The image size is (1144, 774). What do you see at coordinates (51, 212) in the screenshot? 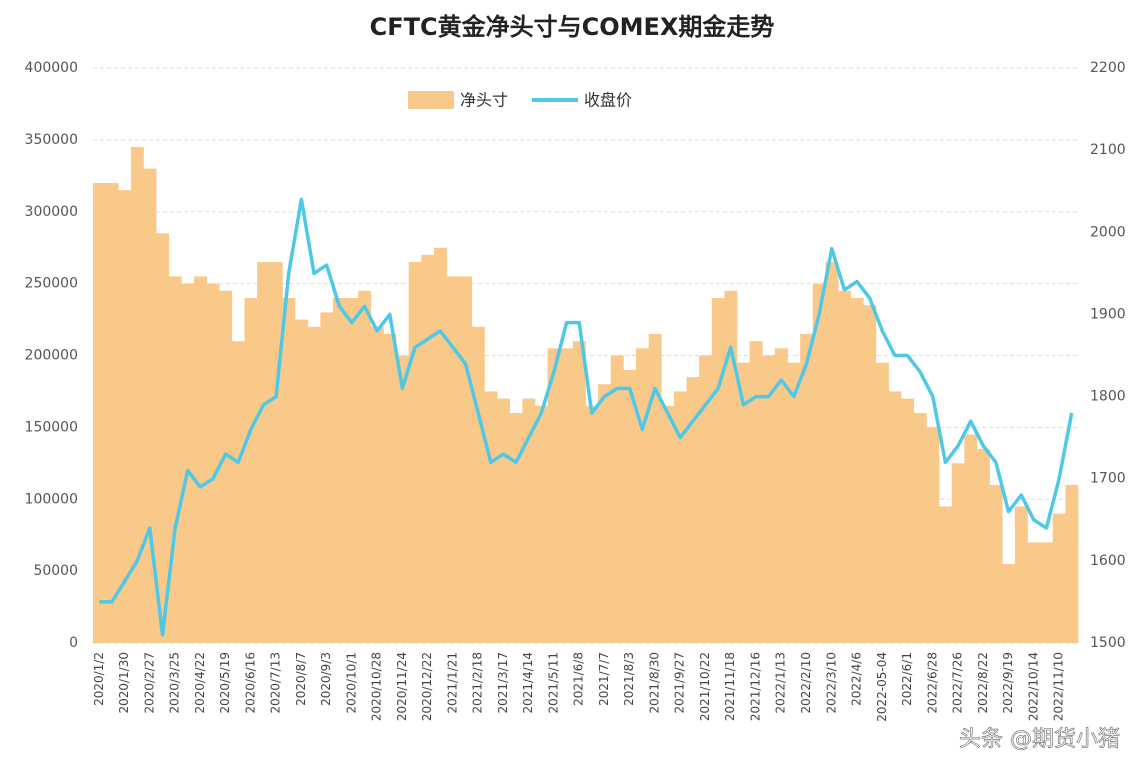
I see `y-tick-label: 300000` at bounding box center [51, 212].